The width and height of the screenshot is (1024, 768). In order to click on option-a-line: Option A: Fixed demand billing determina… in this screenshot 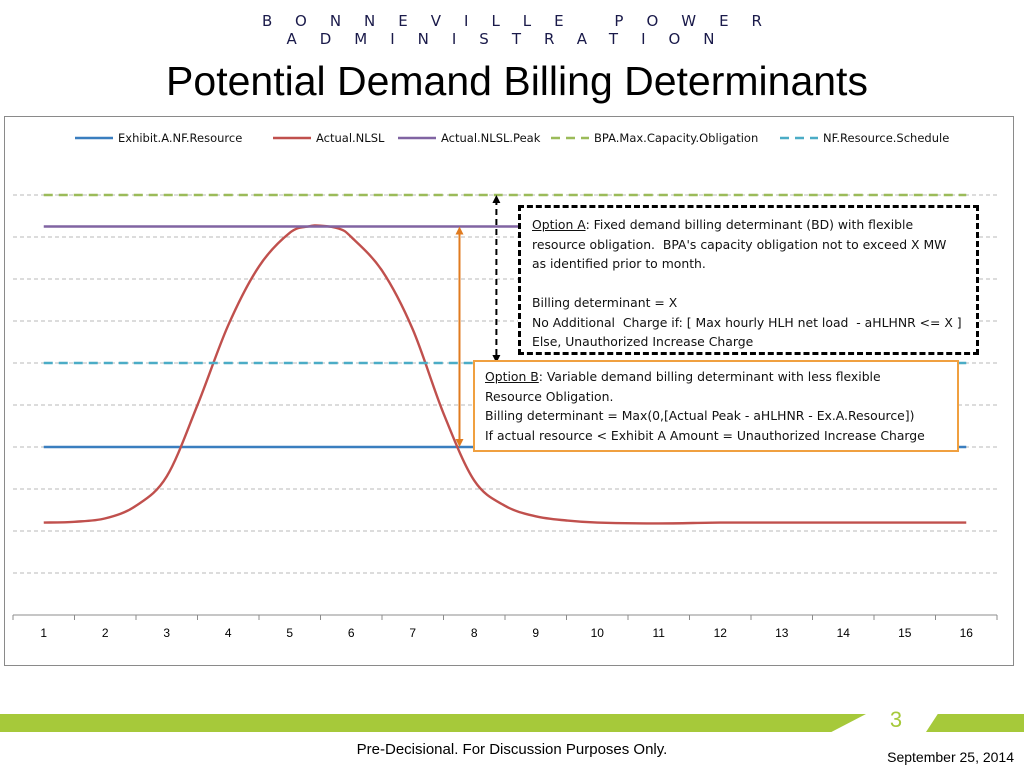, I will do `click(754, 225)`.